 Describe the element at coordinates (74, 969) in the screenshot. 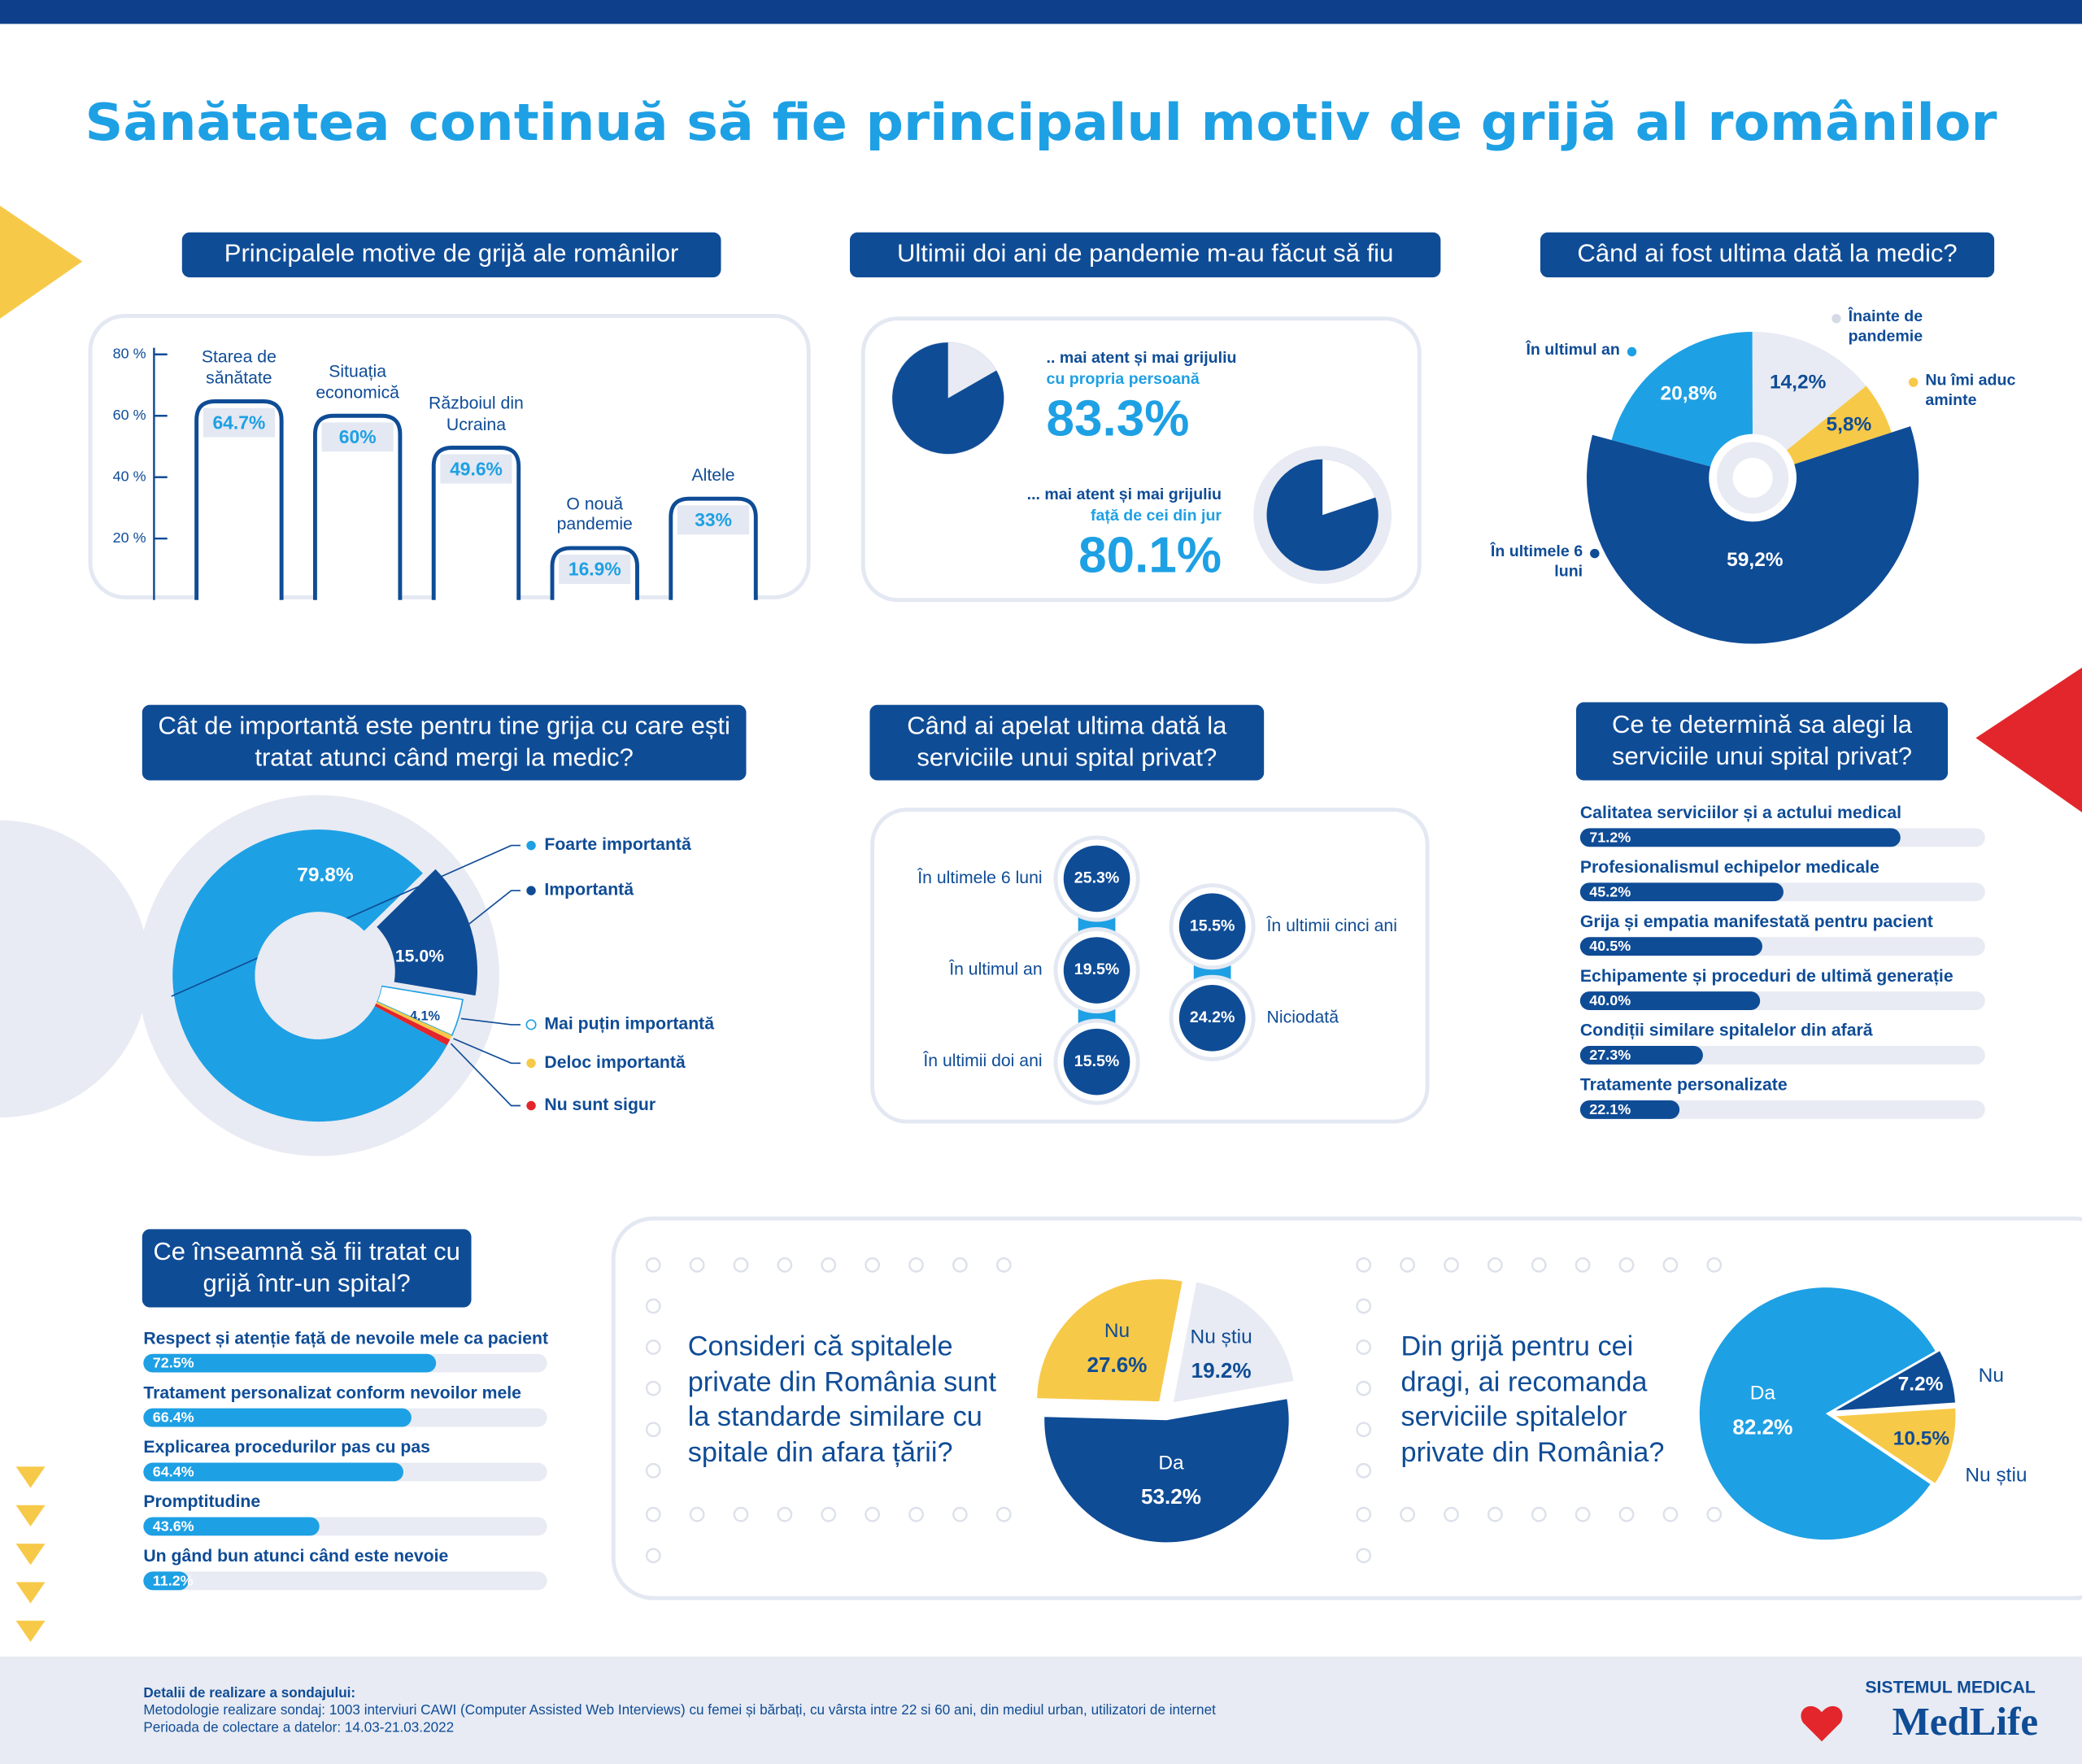

I see `deco-circle` at that location.